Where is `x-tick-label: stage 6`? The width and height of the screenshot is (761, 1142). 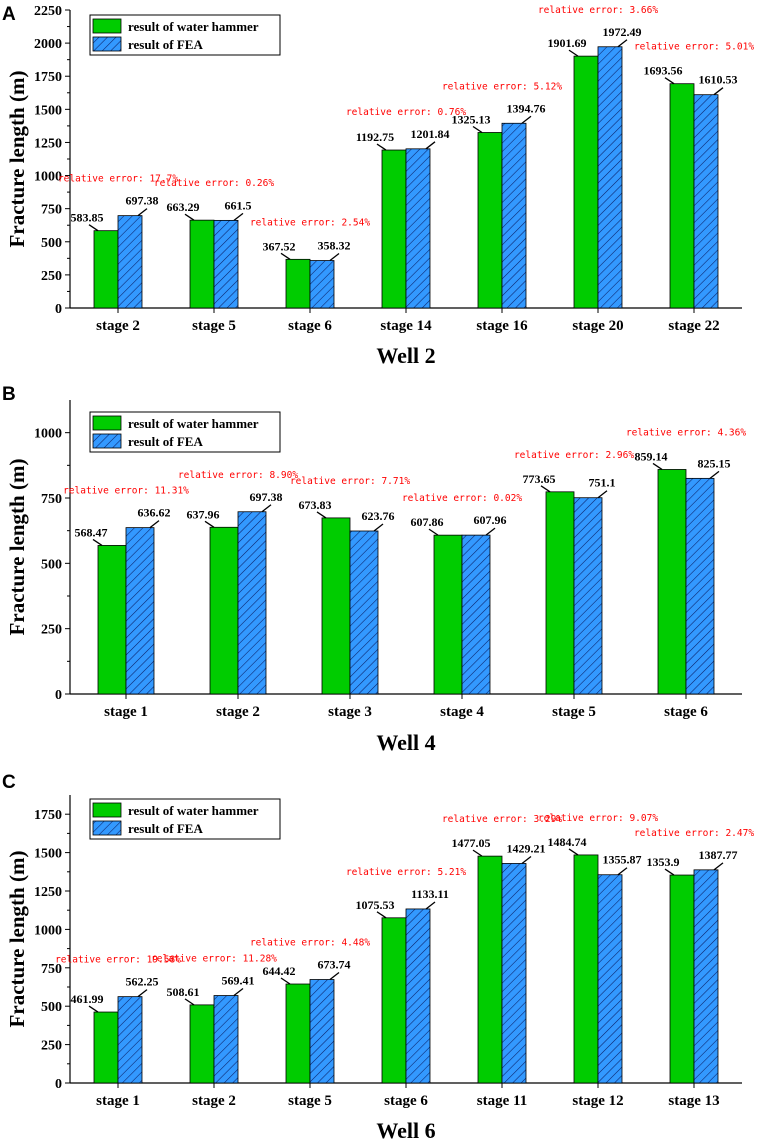
x-tick-label: stage 6 is located at coordinates (310, 326).